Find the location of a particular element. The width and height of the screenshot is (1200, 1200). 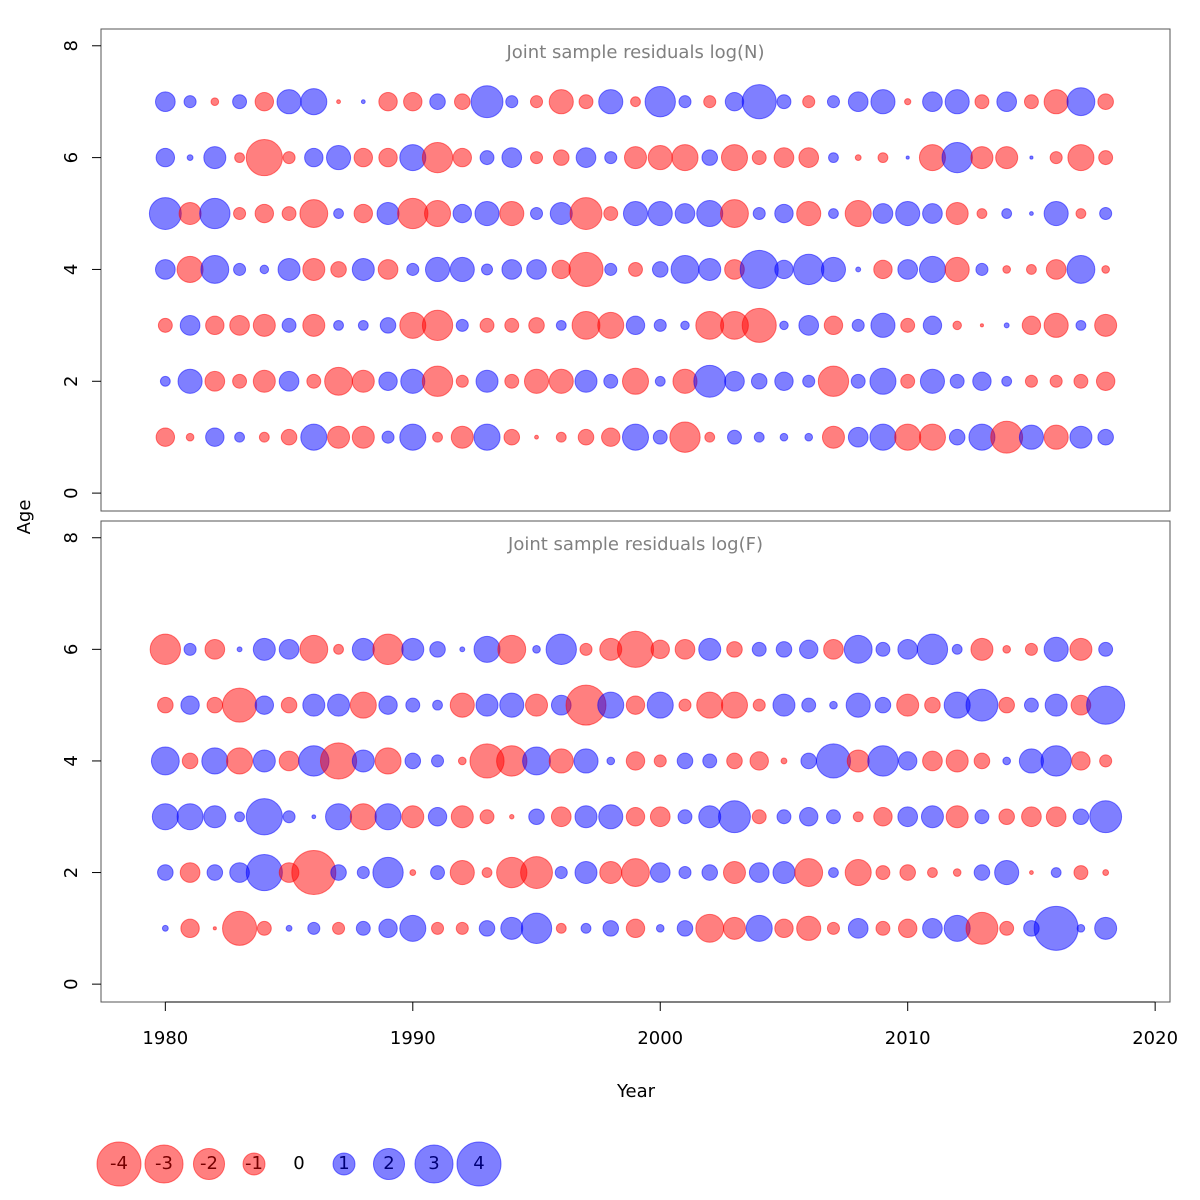

legend-label: 1 is located at coordinates (343, 1163).